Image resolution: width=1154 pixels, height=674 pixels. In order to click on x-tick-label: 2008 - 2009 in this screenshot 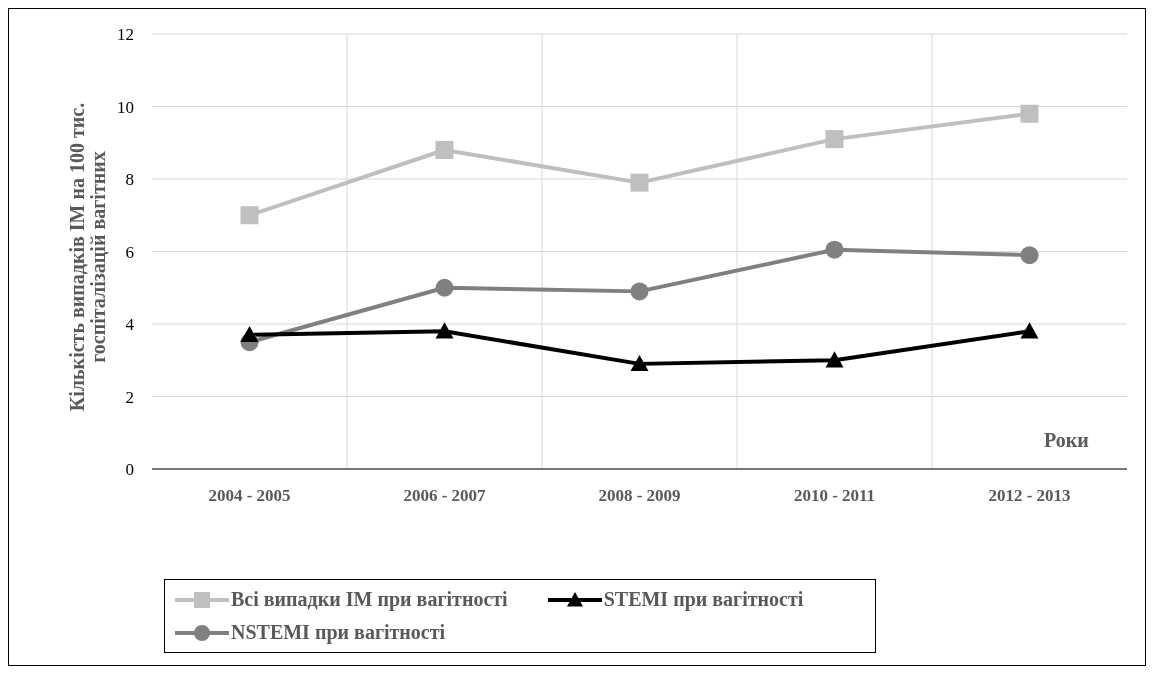, I will do `click(639, 496)`.